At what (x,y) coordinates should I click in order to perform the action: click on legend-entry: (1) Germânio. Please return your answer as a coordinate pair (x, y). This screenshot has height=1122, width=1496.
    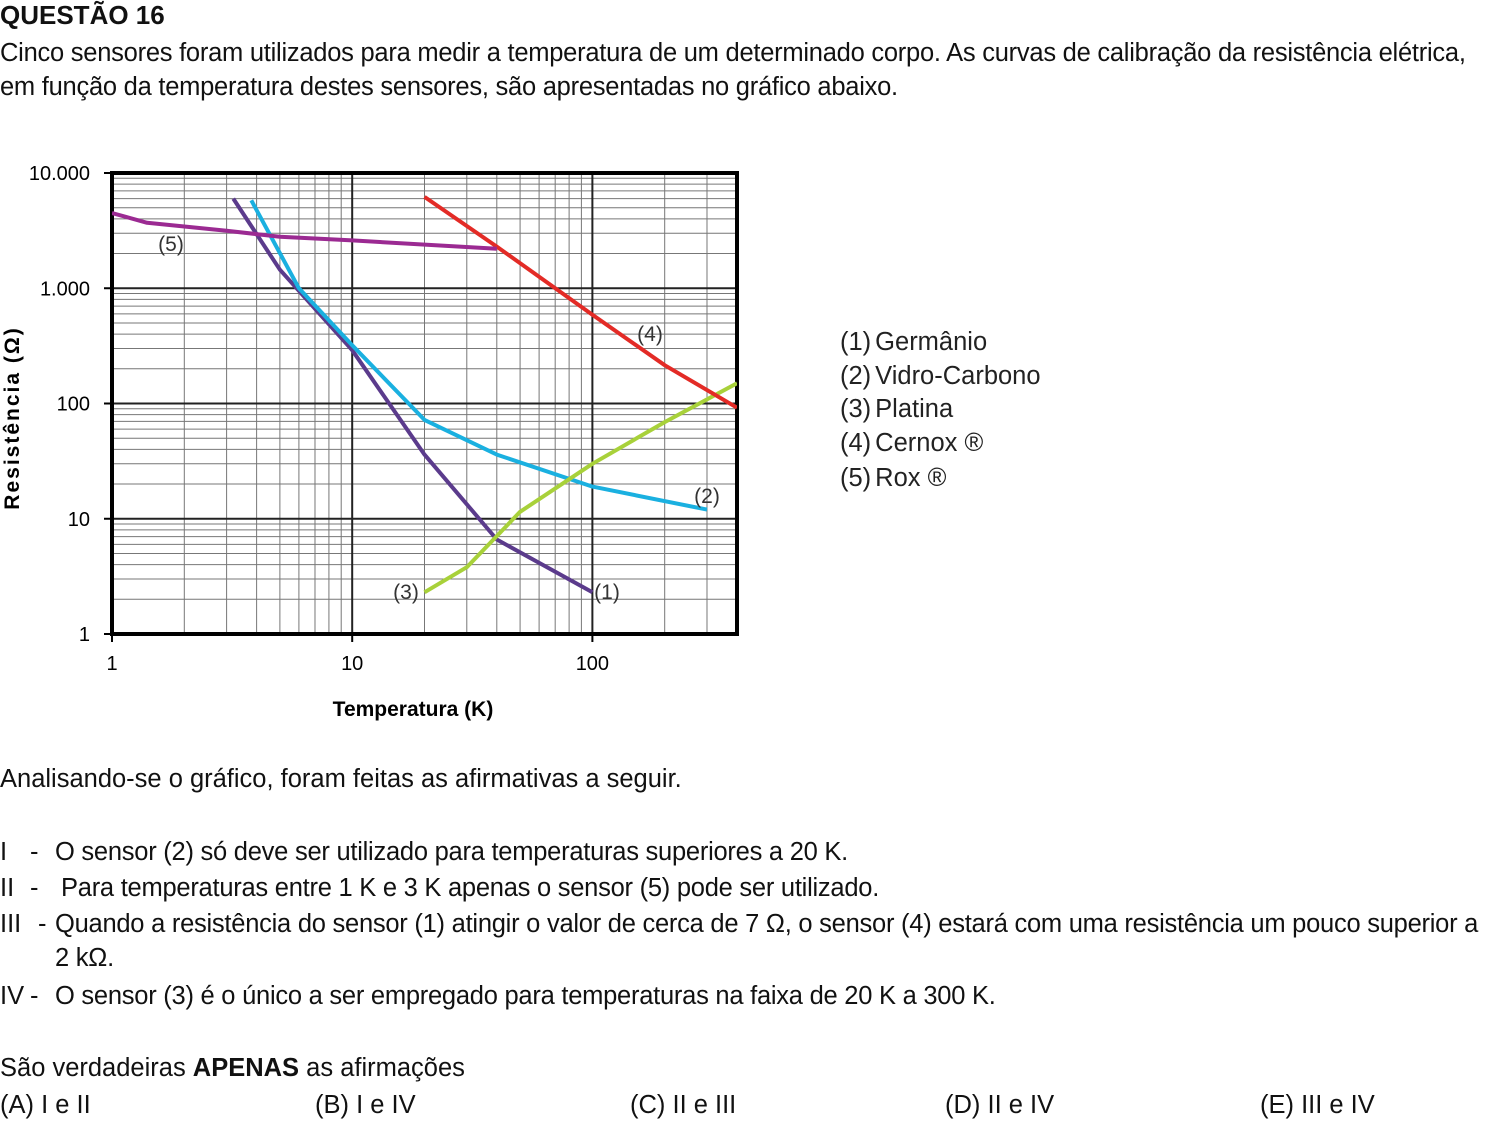
    Looking at the image, I should click on (913, 342).